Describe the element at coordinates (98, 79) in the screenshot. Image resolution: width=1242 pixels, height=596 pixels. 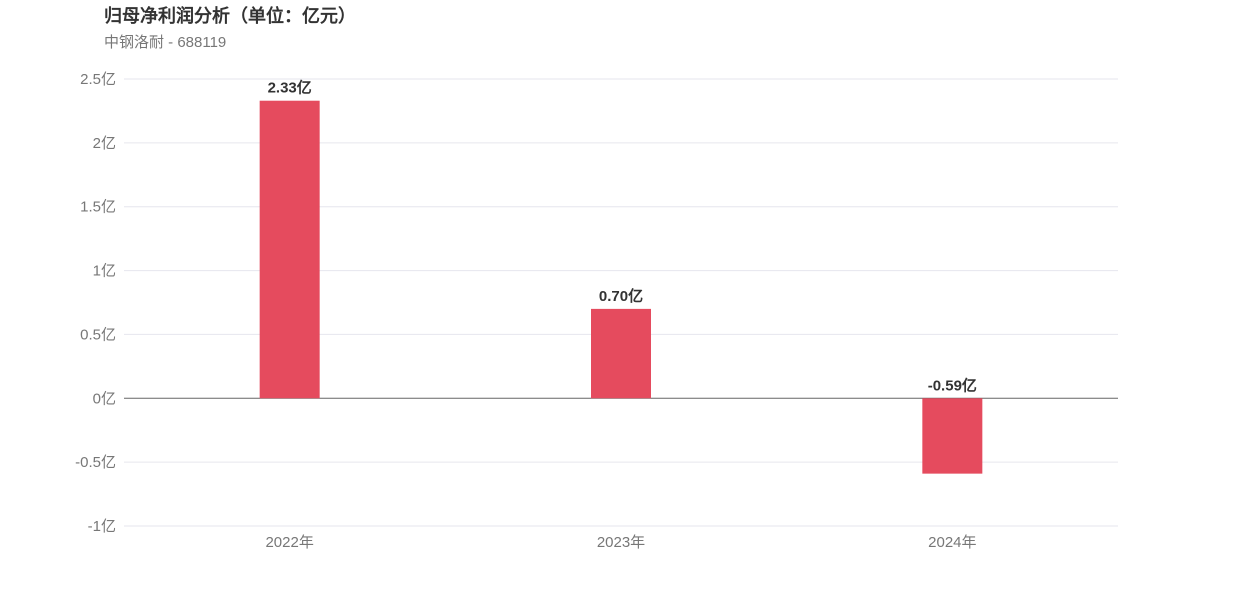
I see `y-tick-label: 2.5亿` at that location.